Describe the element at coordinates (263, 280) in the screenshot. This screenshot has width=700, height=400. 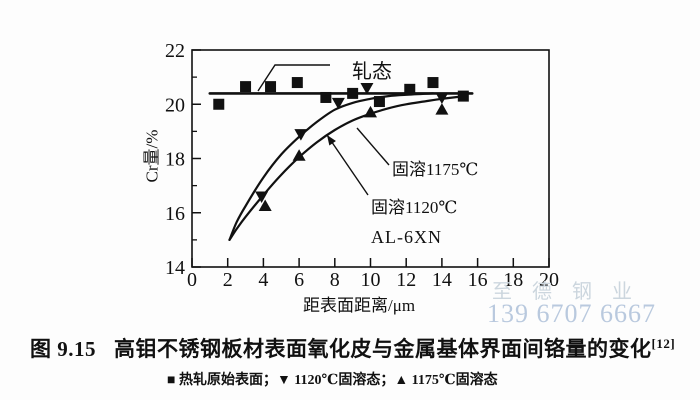
I see `x-tick-label: 4` at that location.